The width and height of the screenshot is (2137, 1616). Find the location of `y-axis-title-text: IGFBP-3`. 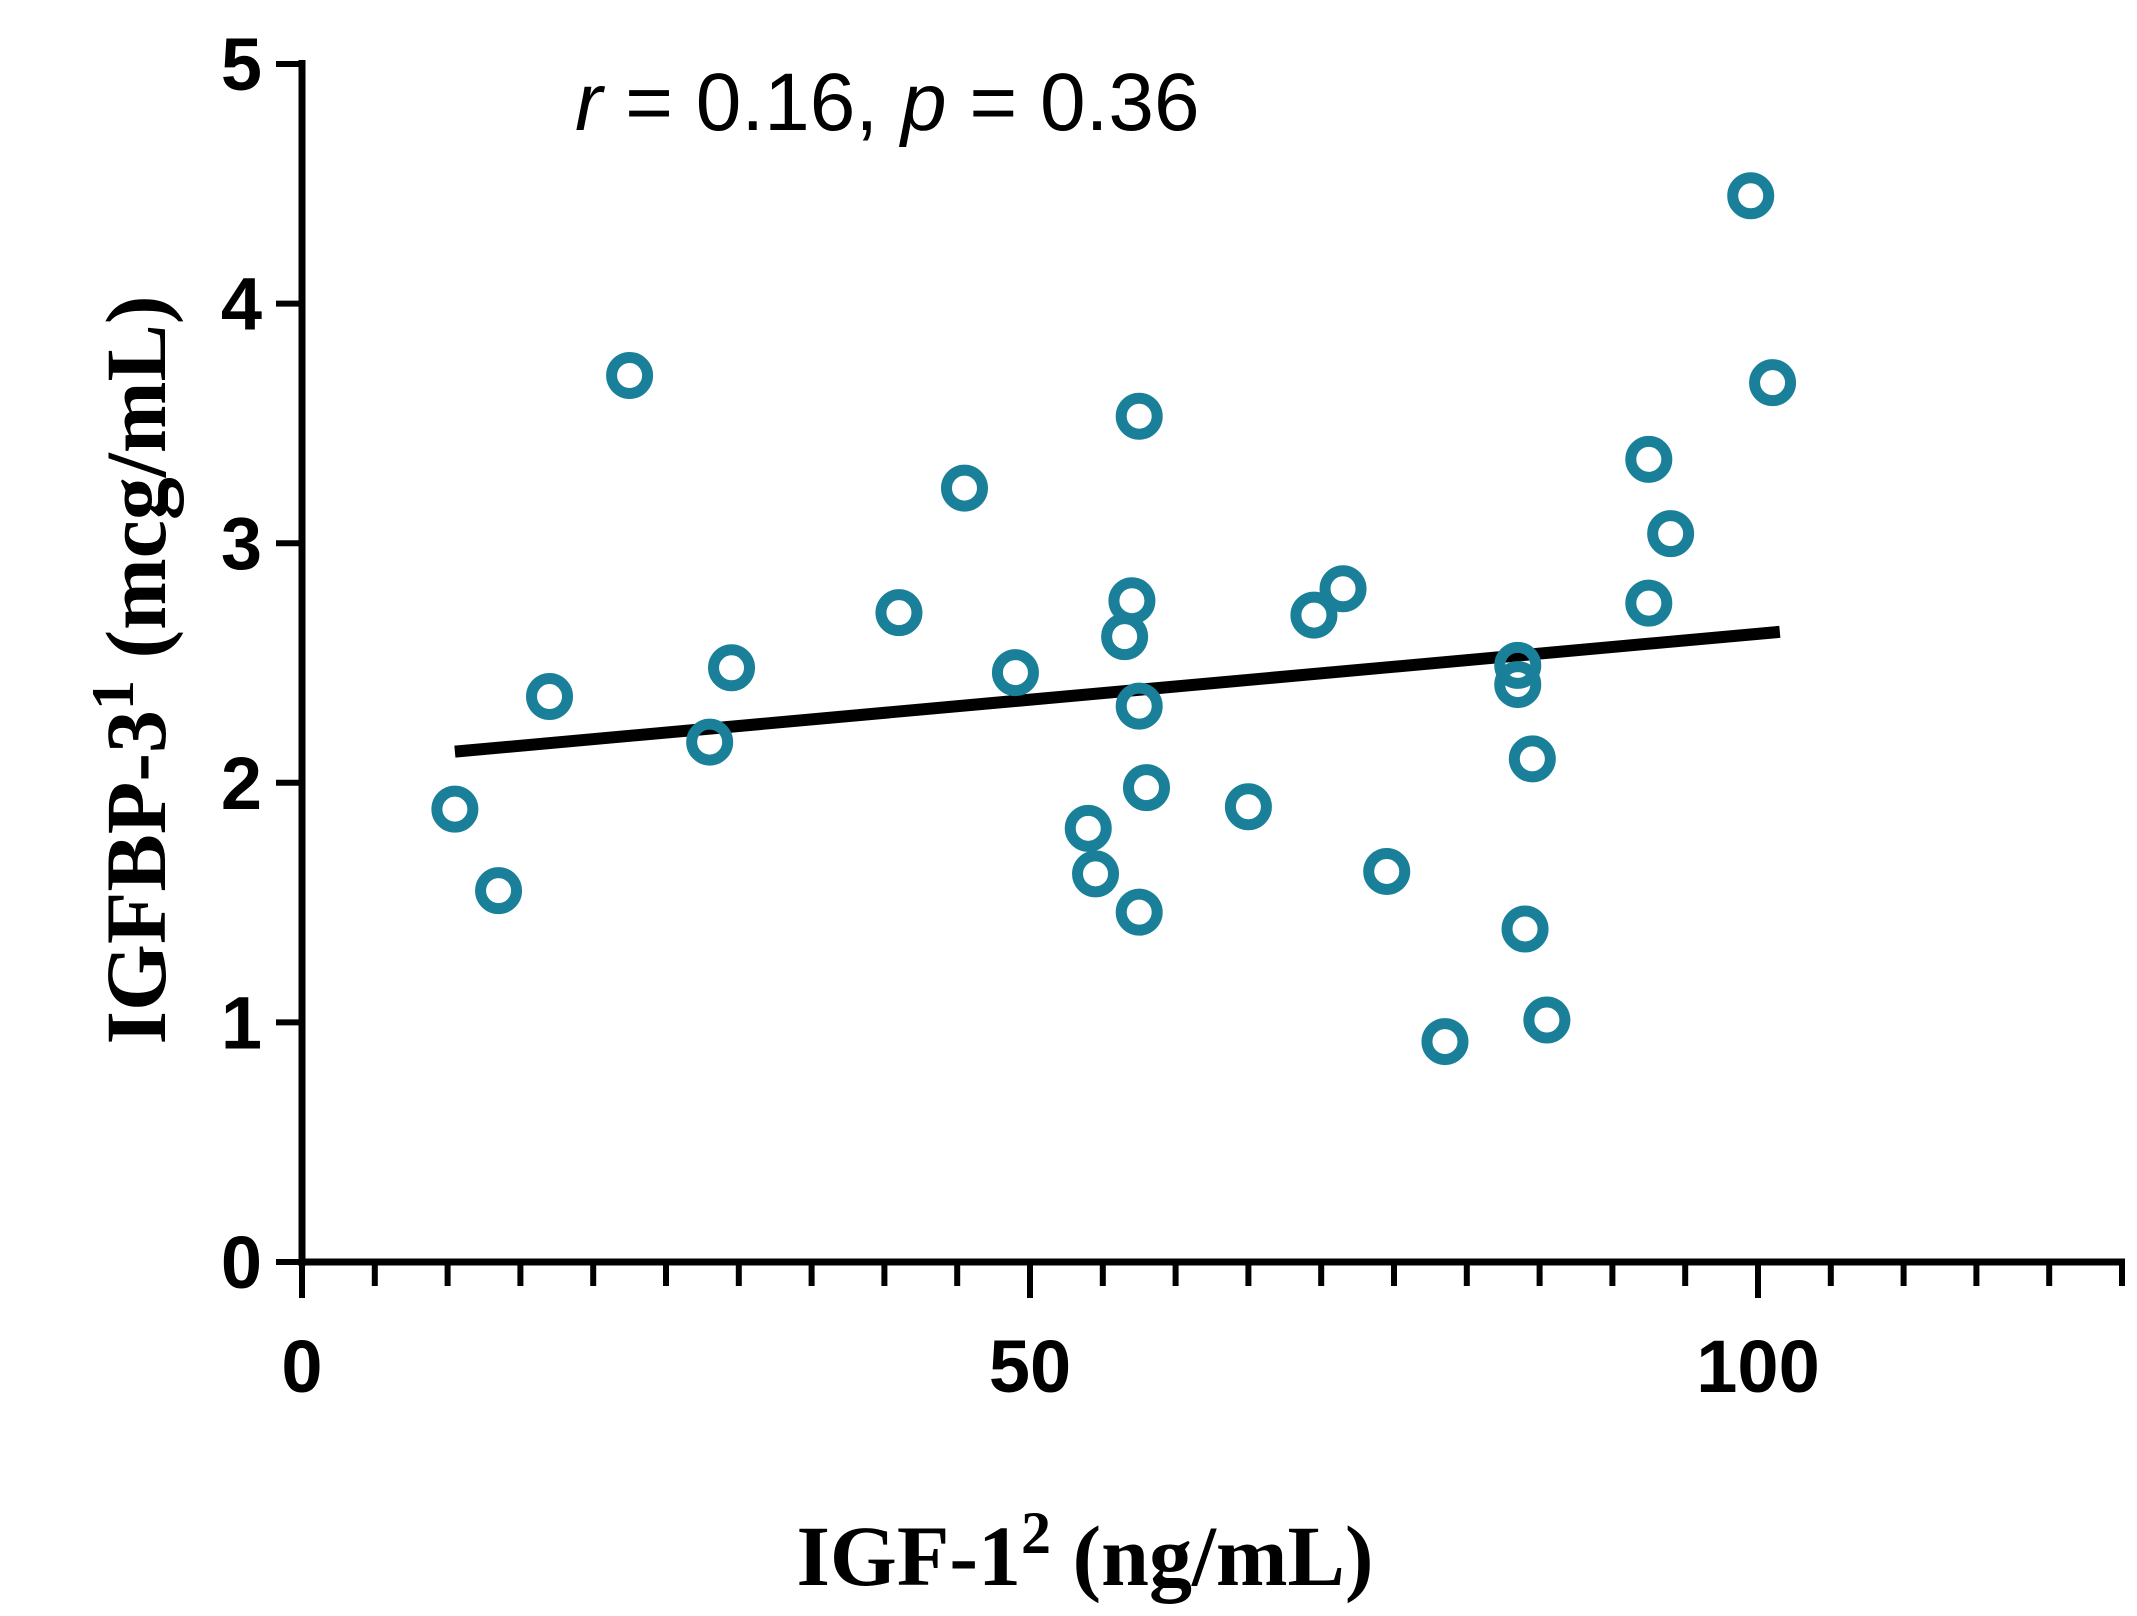

y-axis-title-text: IGFBP-3 is located at coordinates (136, 877).